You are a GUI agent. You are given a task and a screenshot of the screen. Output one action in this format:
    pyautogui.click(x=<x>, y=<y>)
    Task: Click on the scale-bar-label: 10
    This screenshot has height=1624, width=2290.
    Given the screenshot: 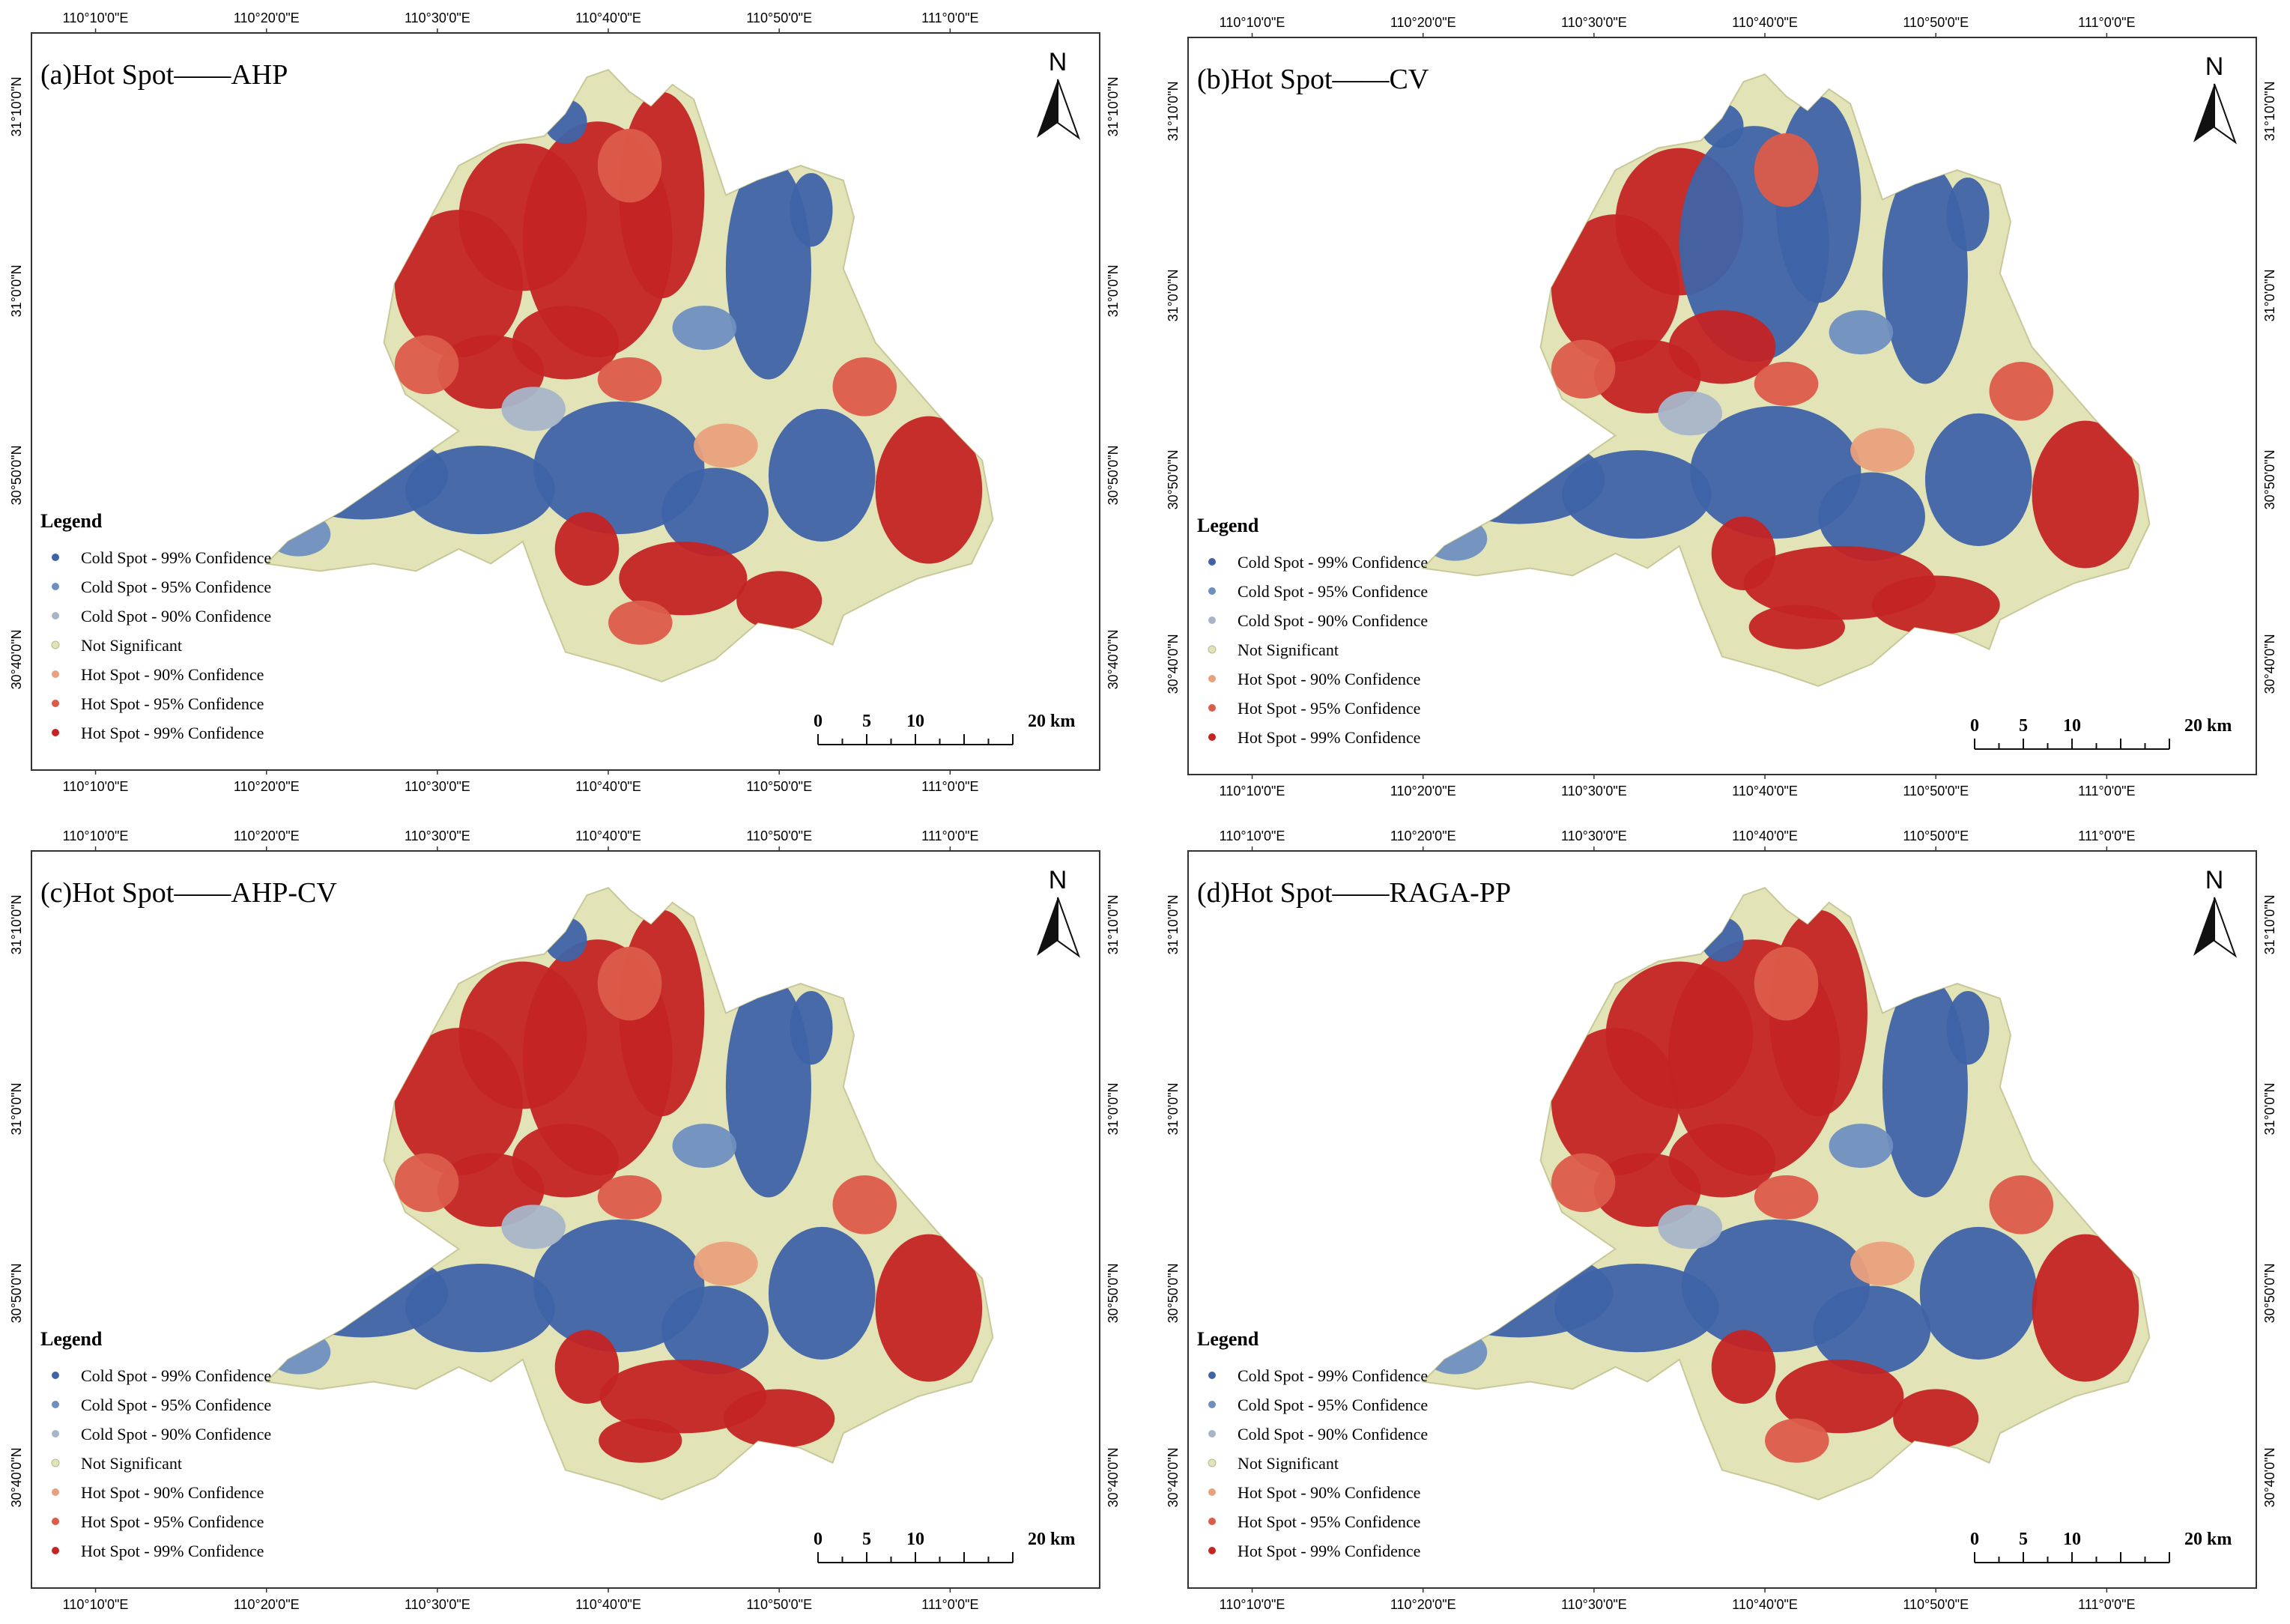 What is the action you would take?
    pyautogui.click(x=915, y=1539)
    